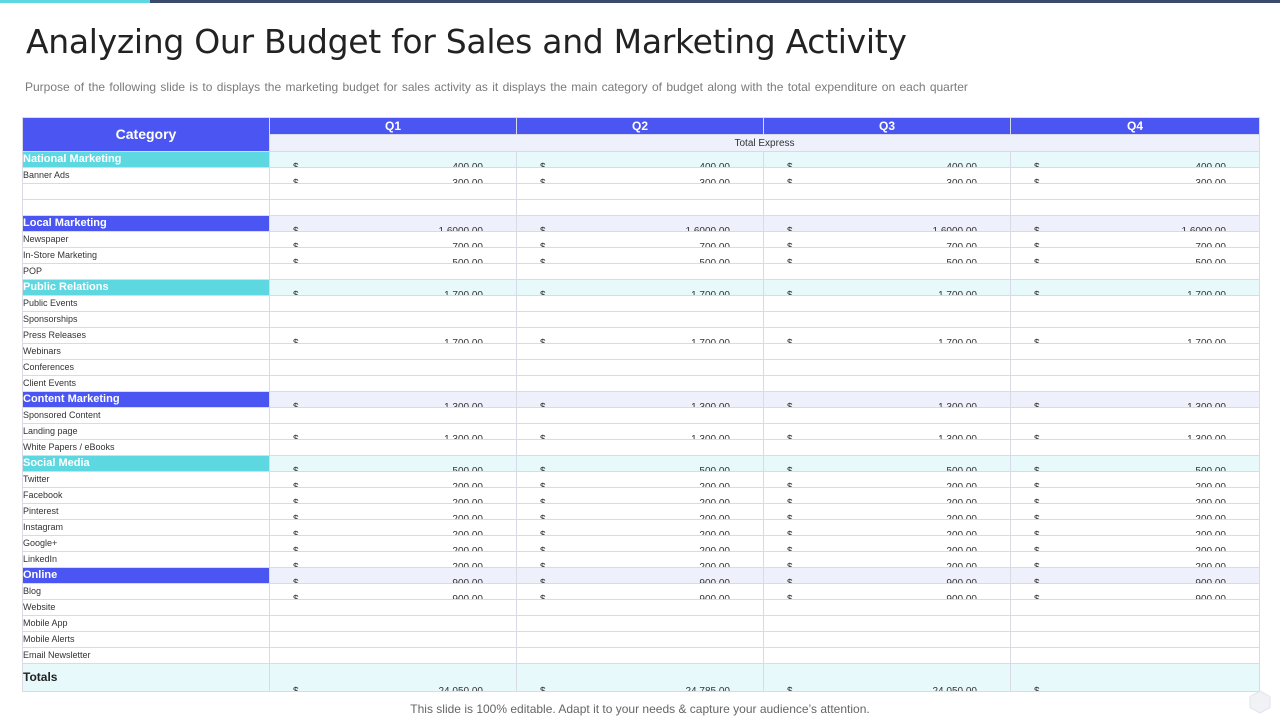  What do you see at coordinates (641, 191) in the screenshot?
I see `table-row` at bounding box center [641, 191].